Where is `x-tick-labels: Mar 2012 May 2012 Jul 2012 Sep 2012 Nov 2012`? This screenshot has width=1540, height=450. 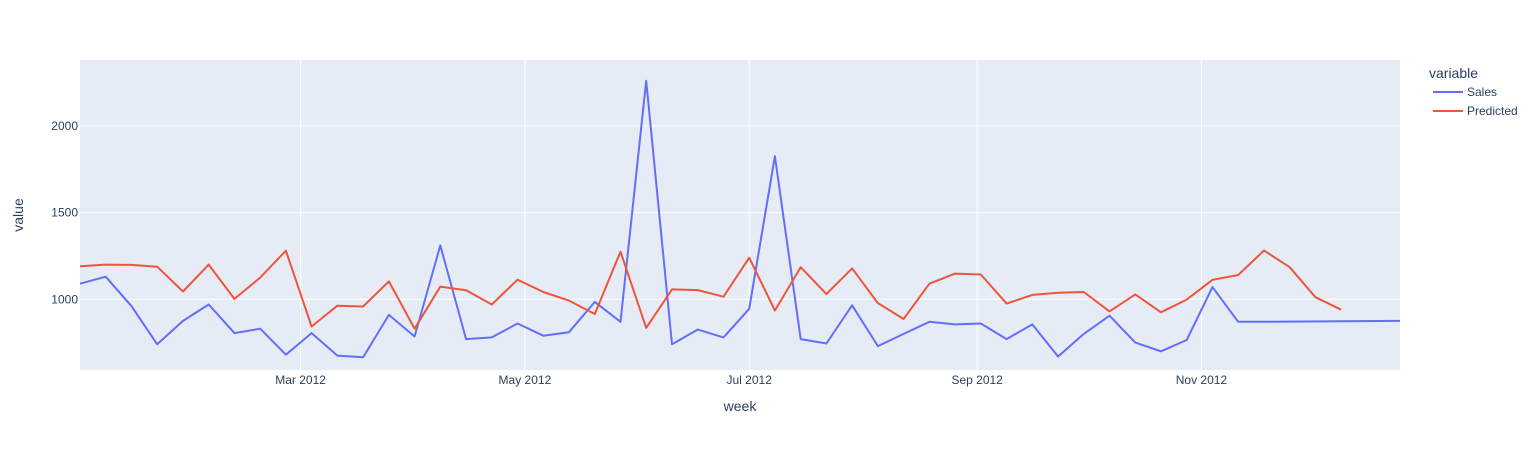 x-tick-labels: Mar 2012 May 2012 Jul 2012 Sep 2012 Nov 2012 is located at coordinates (751, 380).